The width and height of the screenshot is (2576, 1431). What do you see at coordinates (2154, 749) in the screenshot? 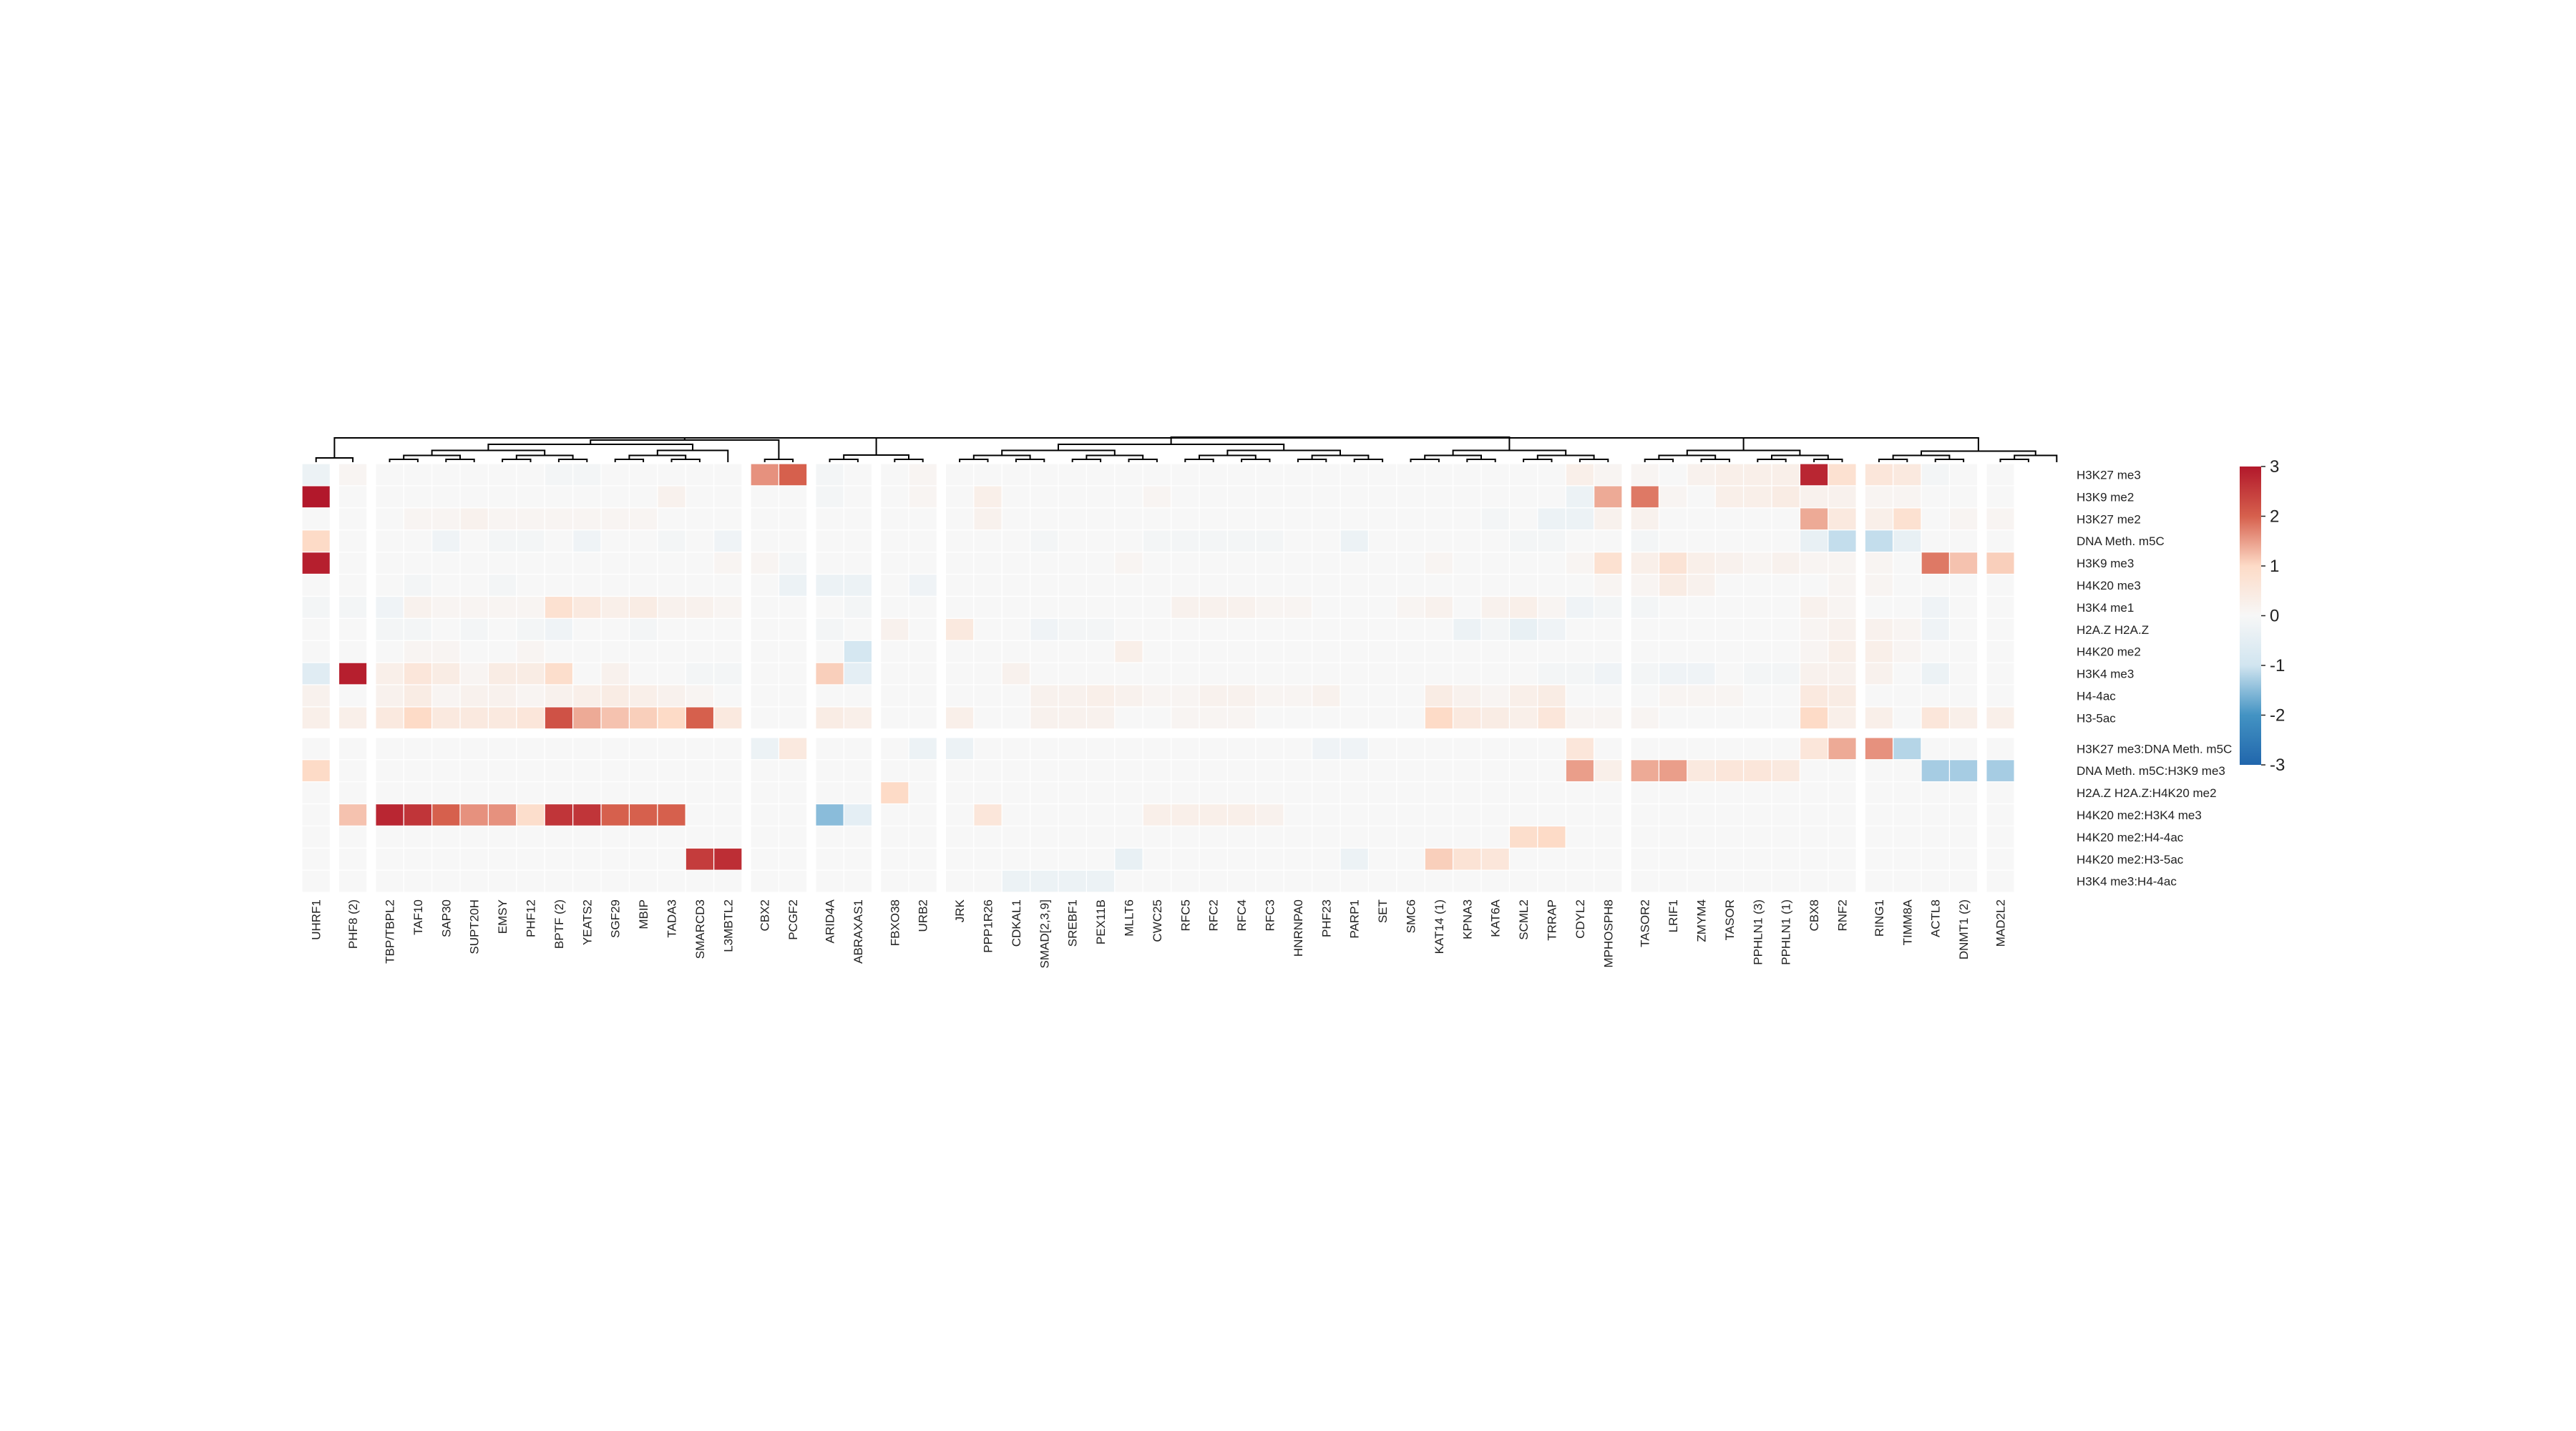
I see `row-label: H3K27 me3:DNA Meth. m5C` at bounding box center [2154, 749].